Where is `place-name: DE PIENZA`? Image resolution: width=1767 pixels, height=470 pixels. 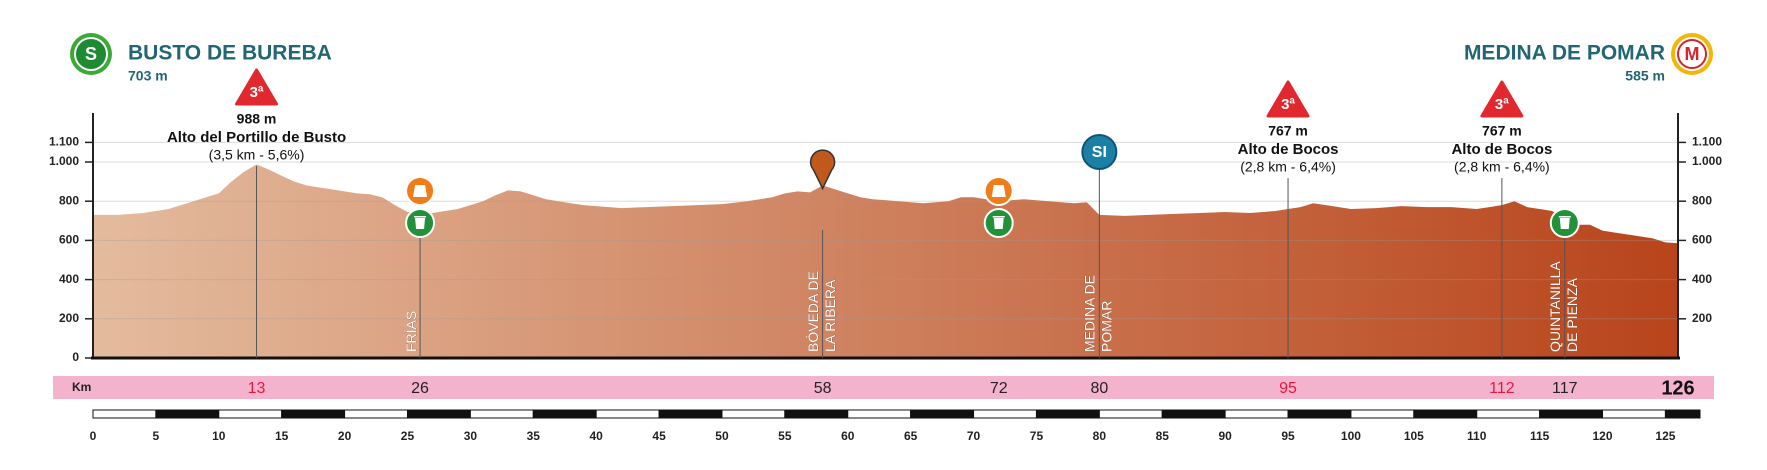
place-name: DE PIENZA is located at coordinates (1572, 314).